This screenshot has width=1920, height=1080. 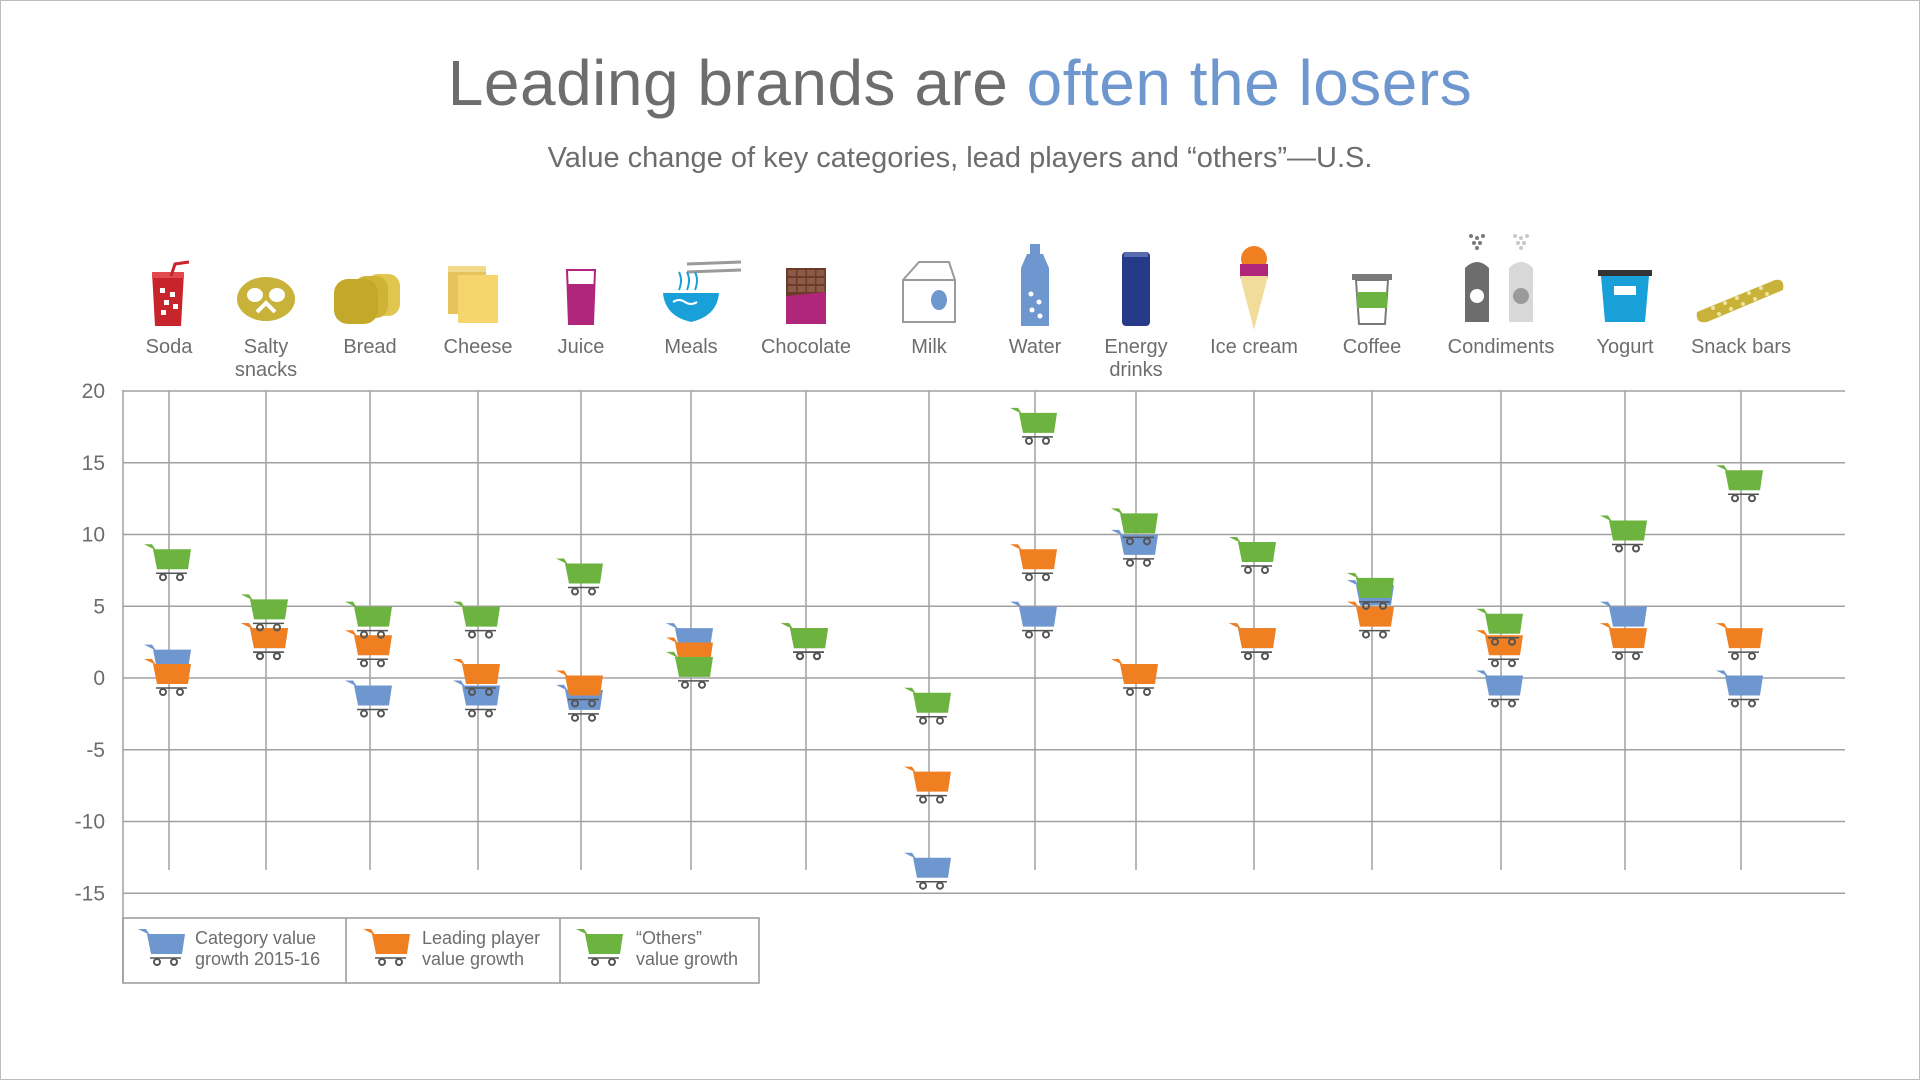 What do you see at coordinates (929, 347) in the screenshot?
I see `category-label: Milk` at bounding box center [929, 347].